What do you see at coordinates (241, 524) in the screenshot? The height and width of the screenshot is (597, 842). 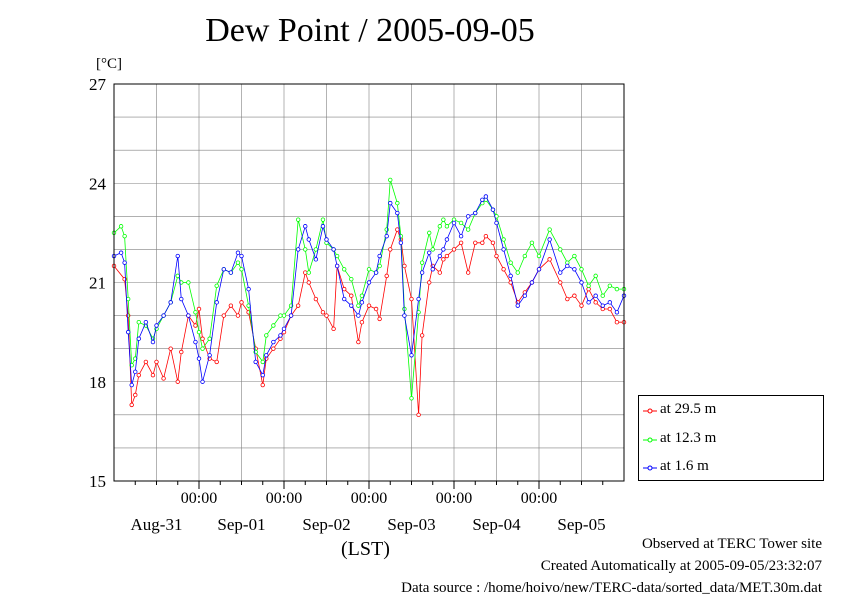 I see `x-day-label: Sep-01` at bounding box center [241, 524].